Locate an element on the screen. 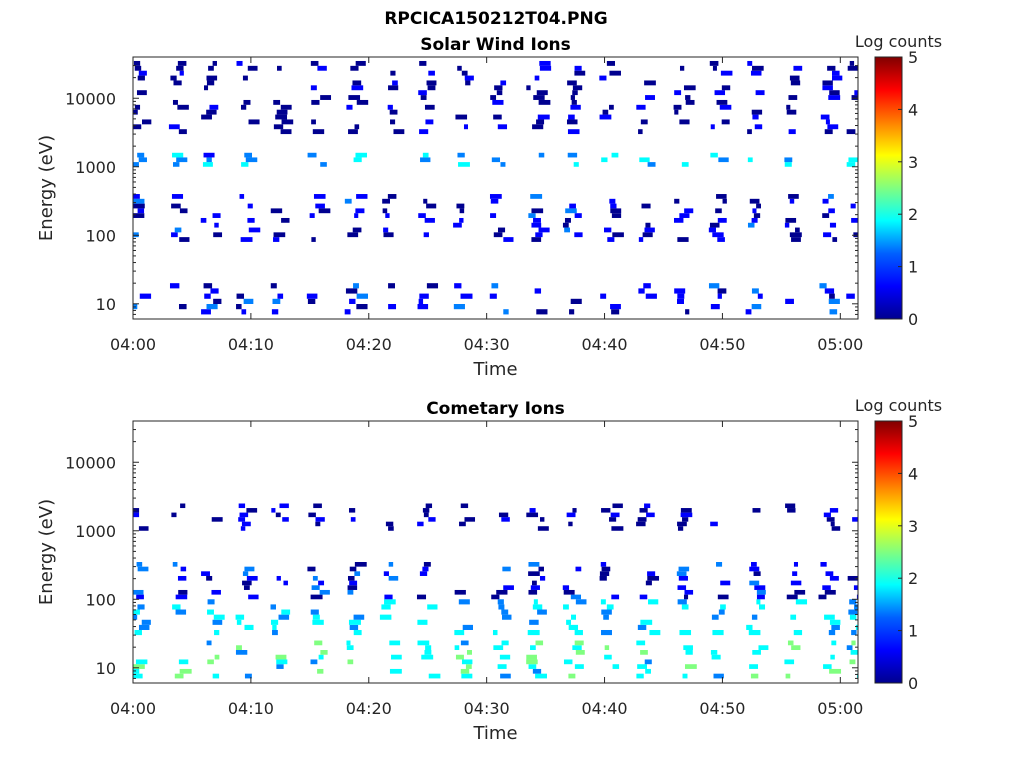 Image resolution: width=1024 pixels, height=768 pixels. cell-p1-s16-b1-r1 is located at coordinates (718, 235).